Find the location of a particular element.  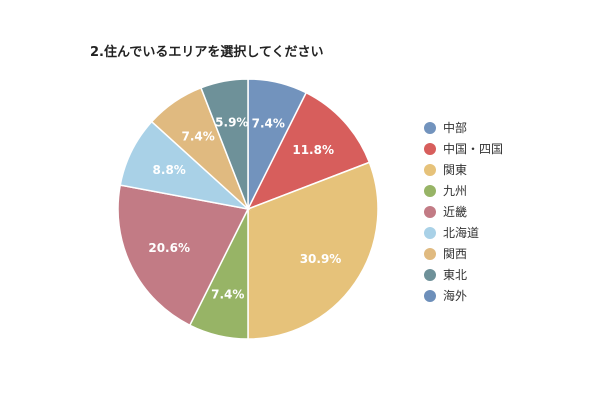

legend-item-0: 中部 is located at coordinates (463, 127).